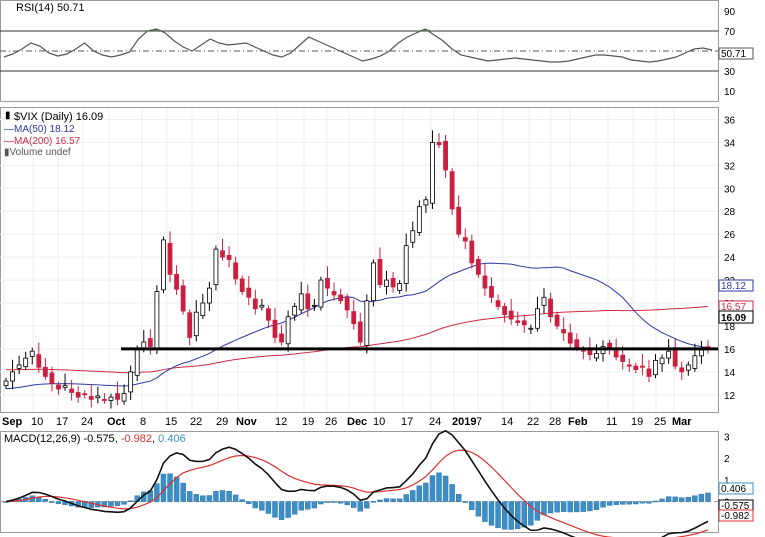  Describe the element at coordinates (555, 422) in the screenshot. I see `x-axis-label: 28` at that location.